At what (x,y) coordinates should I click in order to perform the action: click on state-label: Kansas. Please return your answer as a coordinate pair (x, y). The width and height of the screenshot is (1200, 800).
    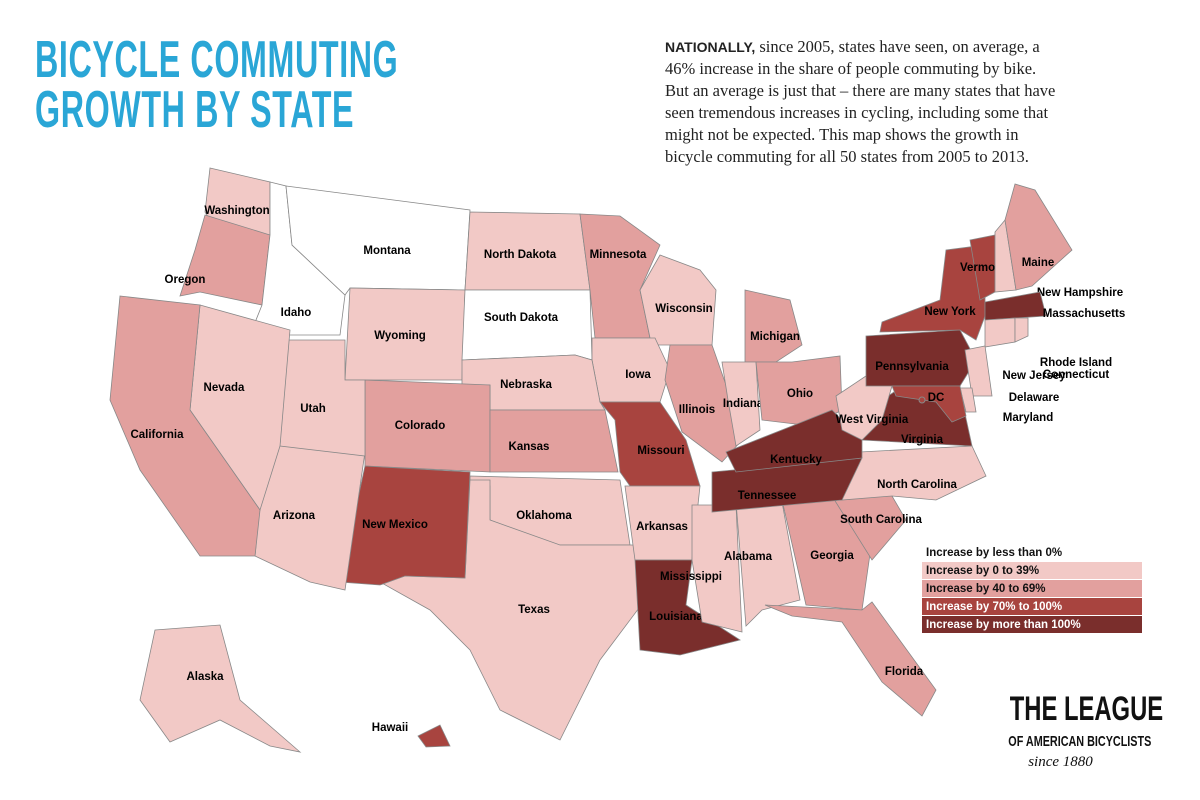
    Looking at the image, I should click on (529, 447).